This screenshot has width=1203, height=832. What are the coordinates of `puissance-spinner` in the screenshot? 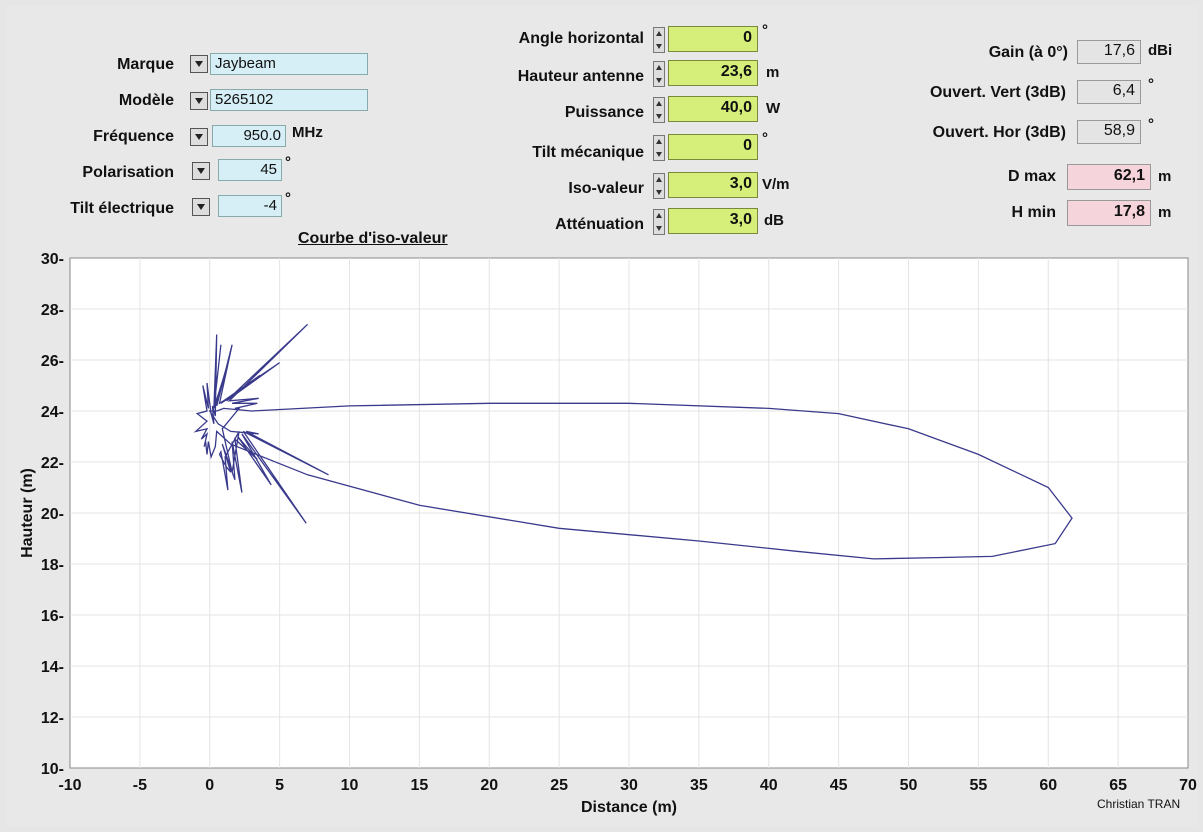 It's located at (659, 110).